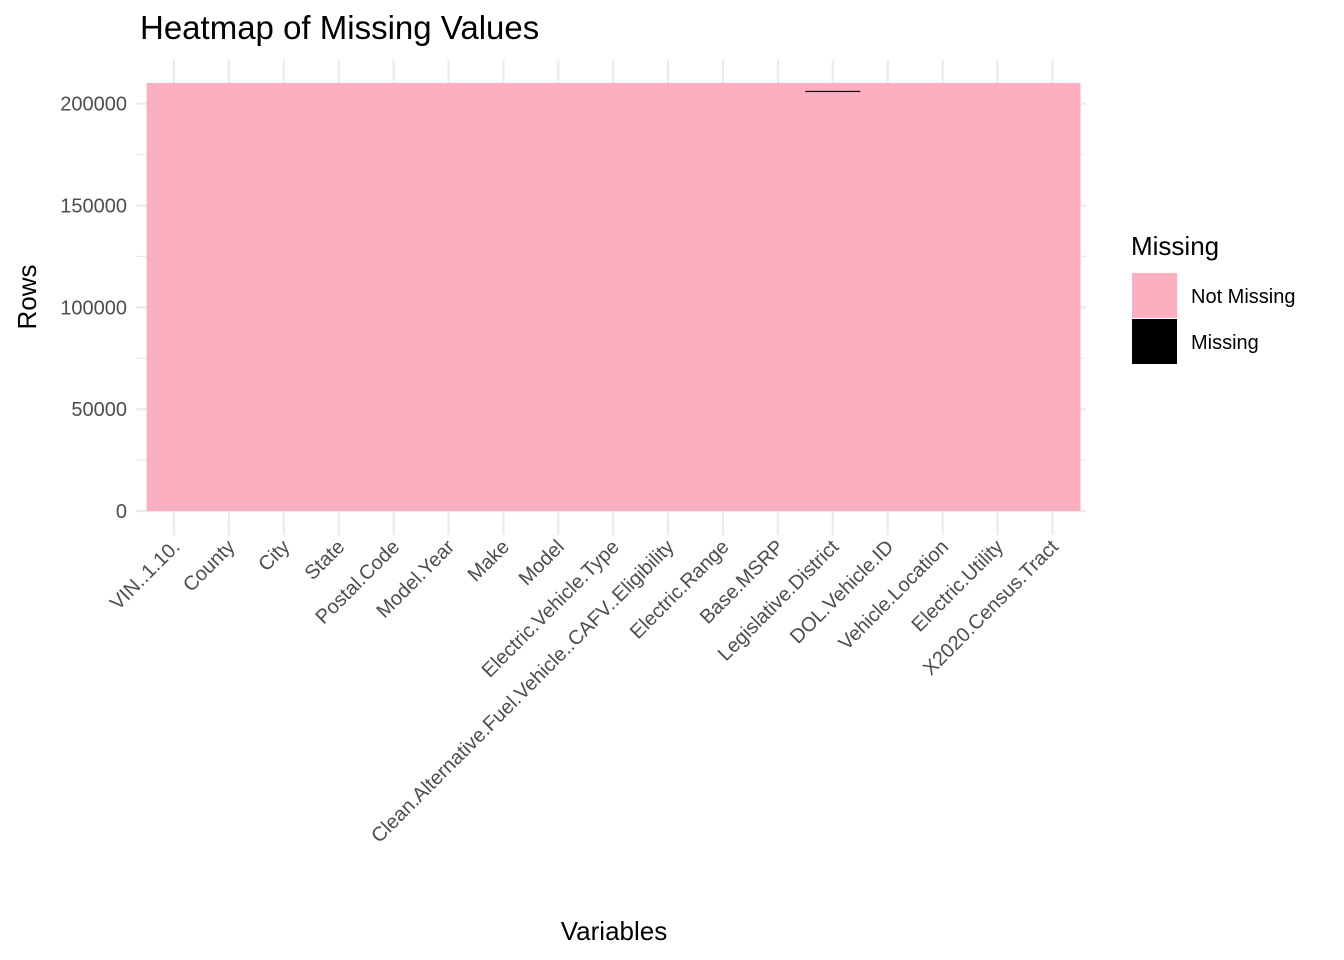 This screenshot has width=1344, height=960. I want to click on tile-missing, so click(833, 91).